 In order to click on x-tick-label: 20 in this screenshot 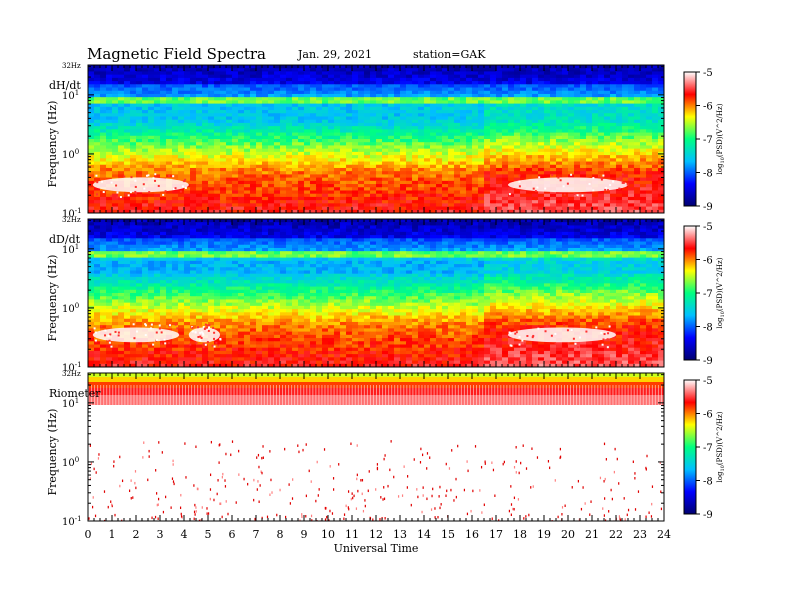, I will do `click(568, 534)`.